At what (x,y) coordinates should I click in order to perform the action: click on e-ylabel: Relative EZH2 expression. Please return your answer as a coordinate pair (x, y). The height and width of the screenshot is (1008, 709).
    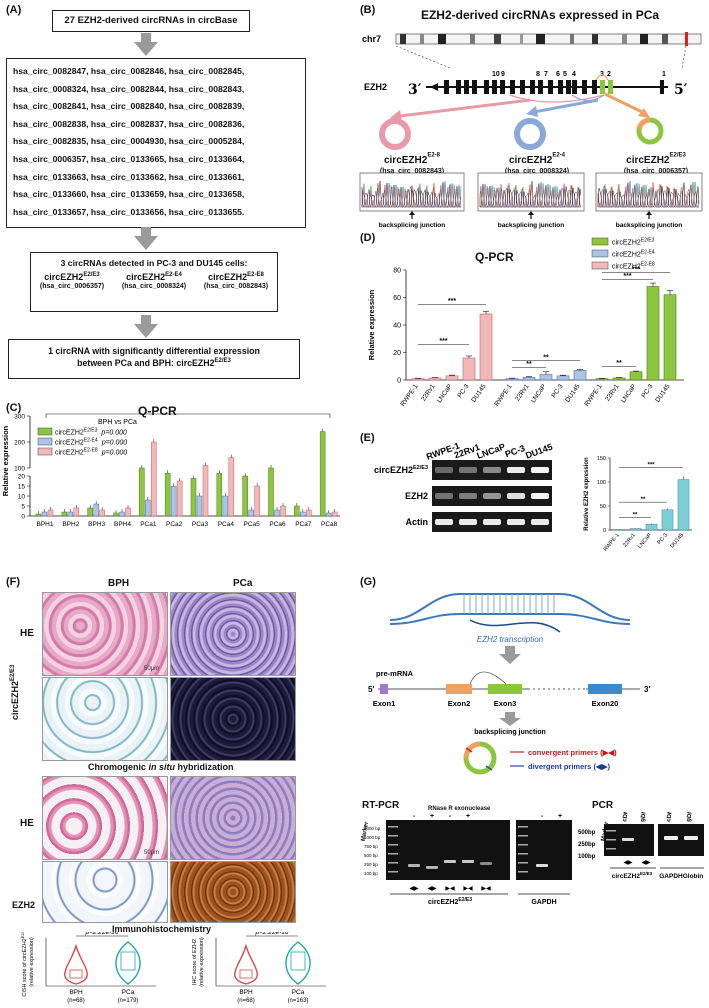
    Looking at the image, I should click on (587, 494).